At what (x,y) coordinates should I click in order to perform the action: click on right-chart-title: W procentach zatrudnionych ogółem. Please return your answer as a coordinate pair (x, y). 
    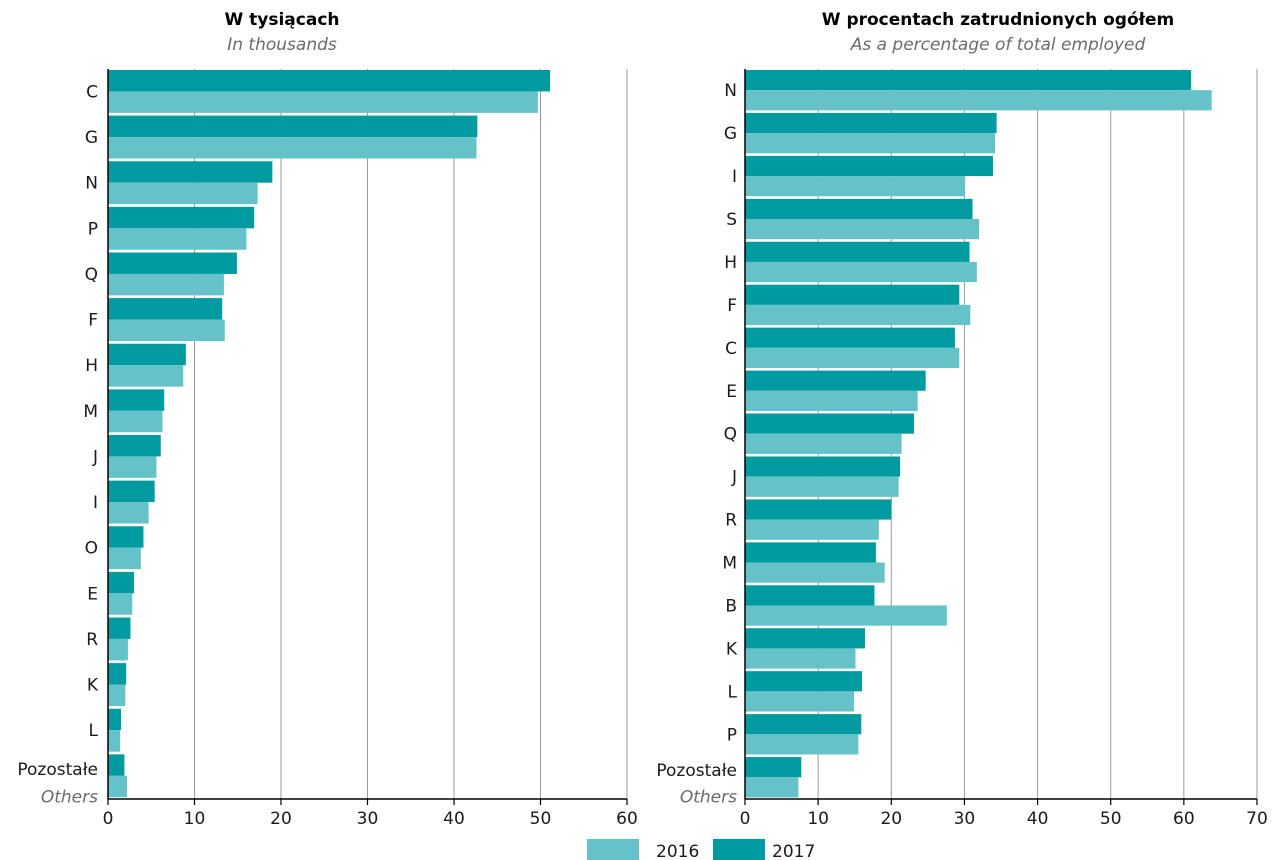
    Looking at the image, I should click on (998, 20).